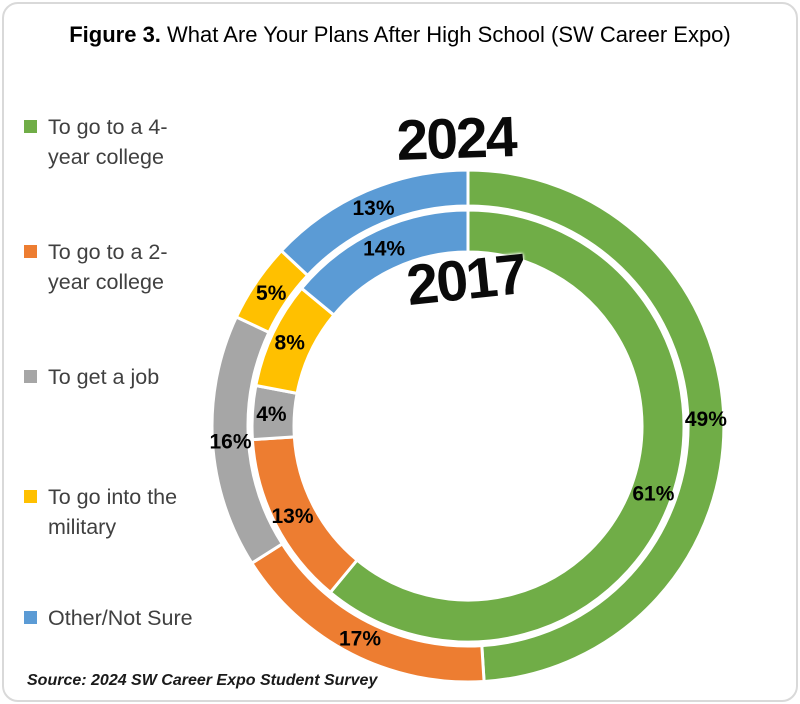  Describe the element at coordinates (230, 441) in the screenshot. I see `slice-label-2024-2: 16%` at that location.